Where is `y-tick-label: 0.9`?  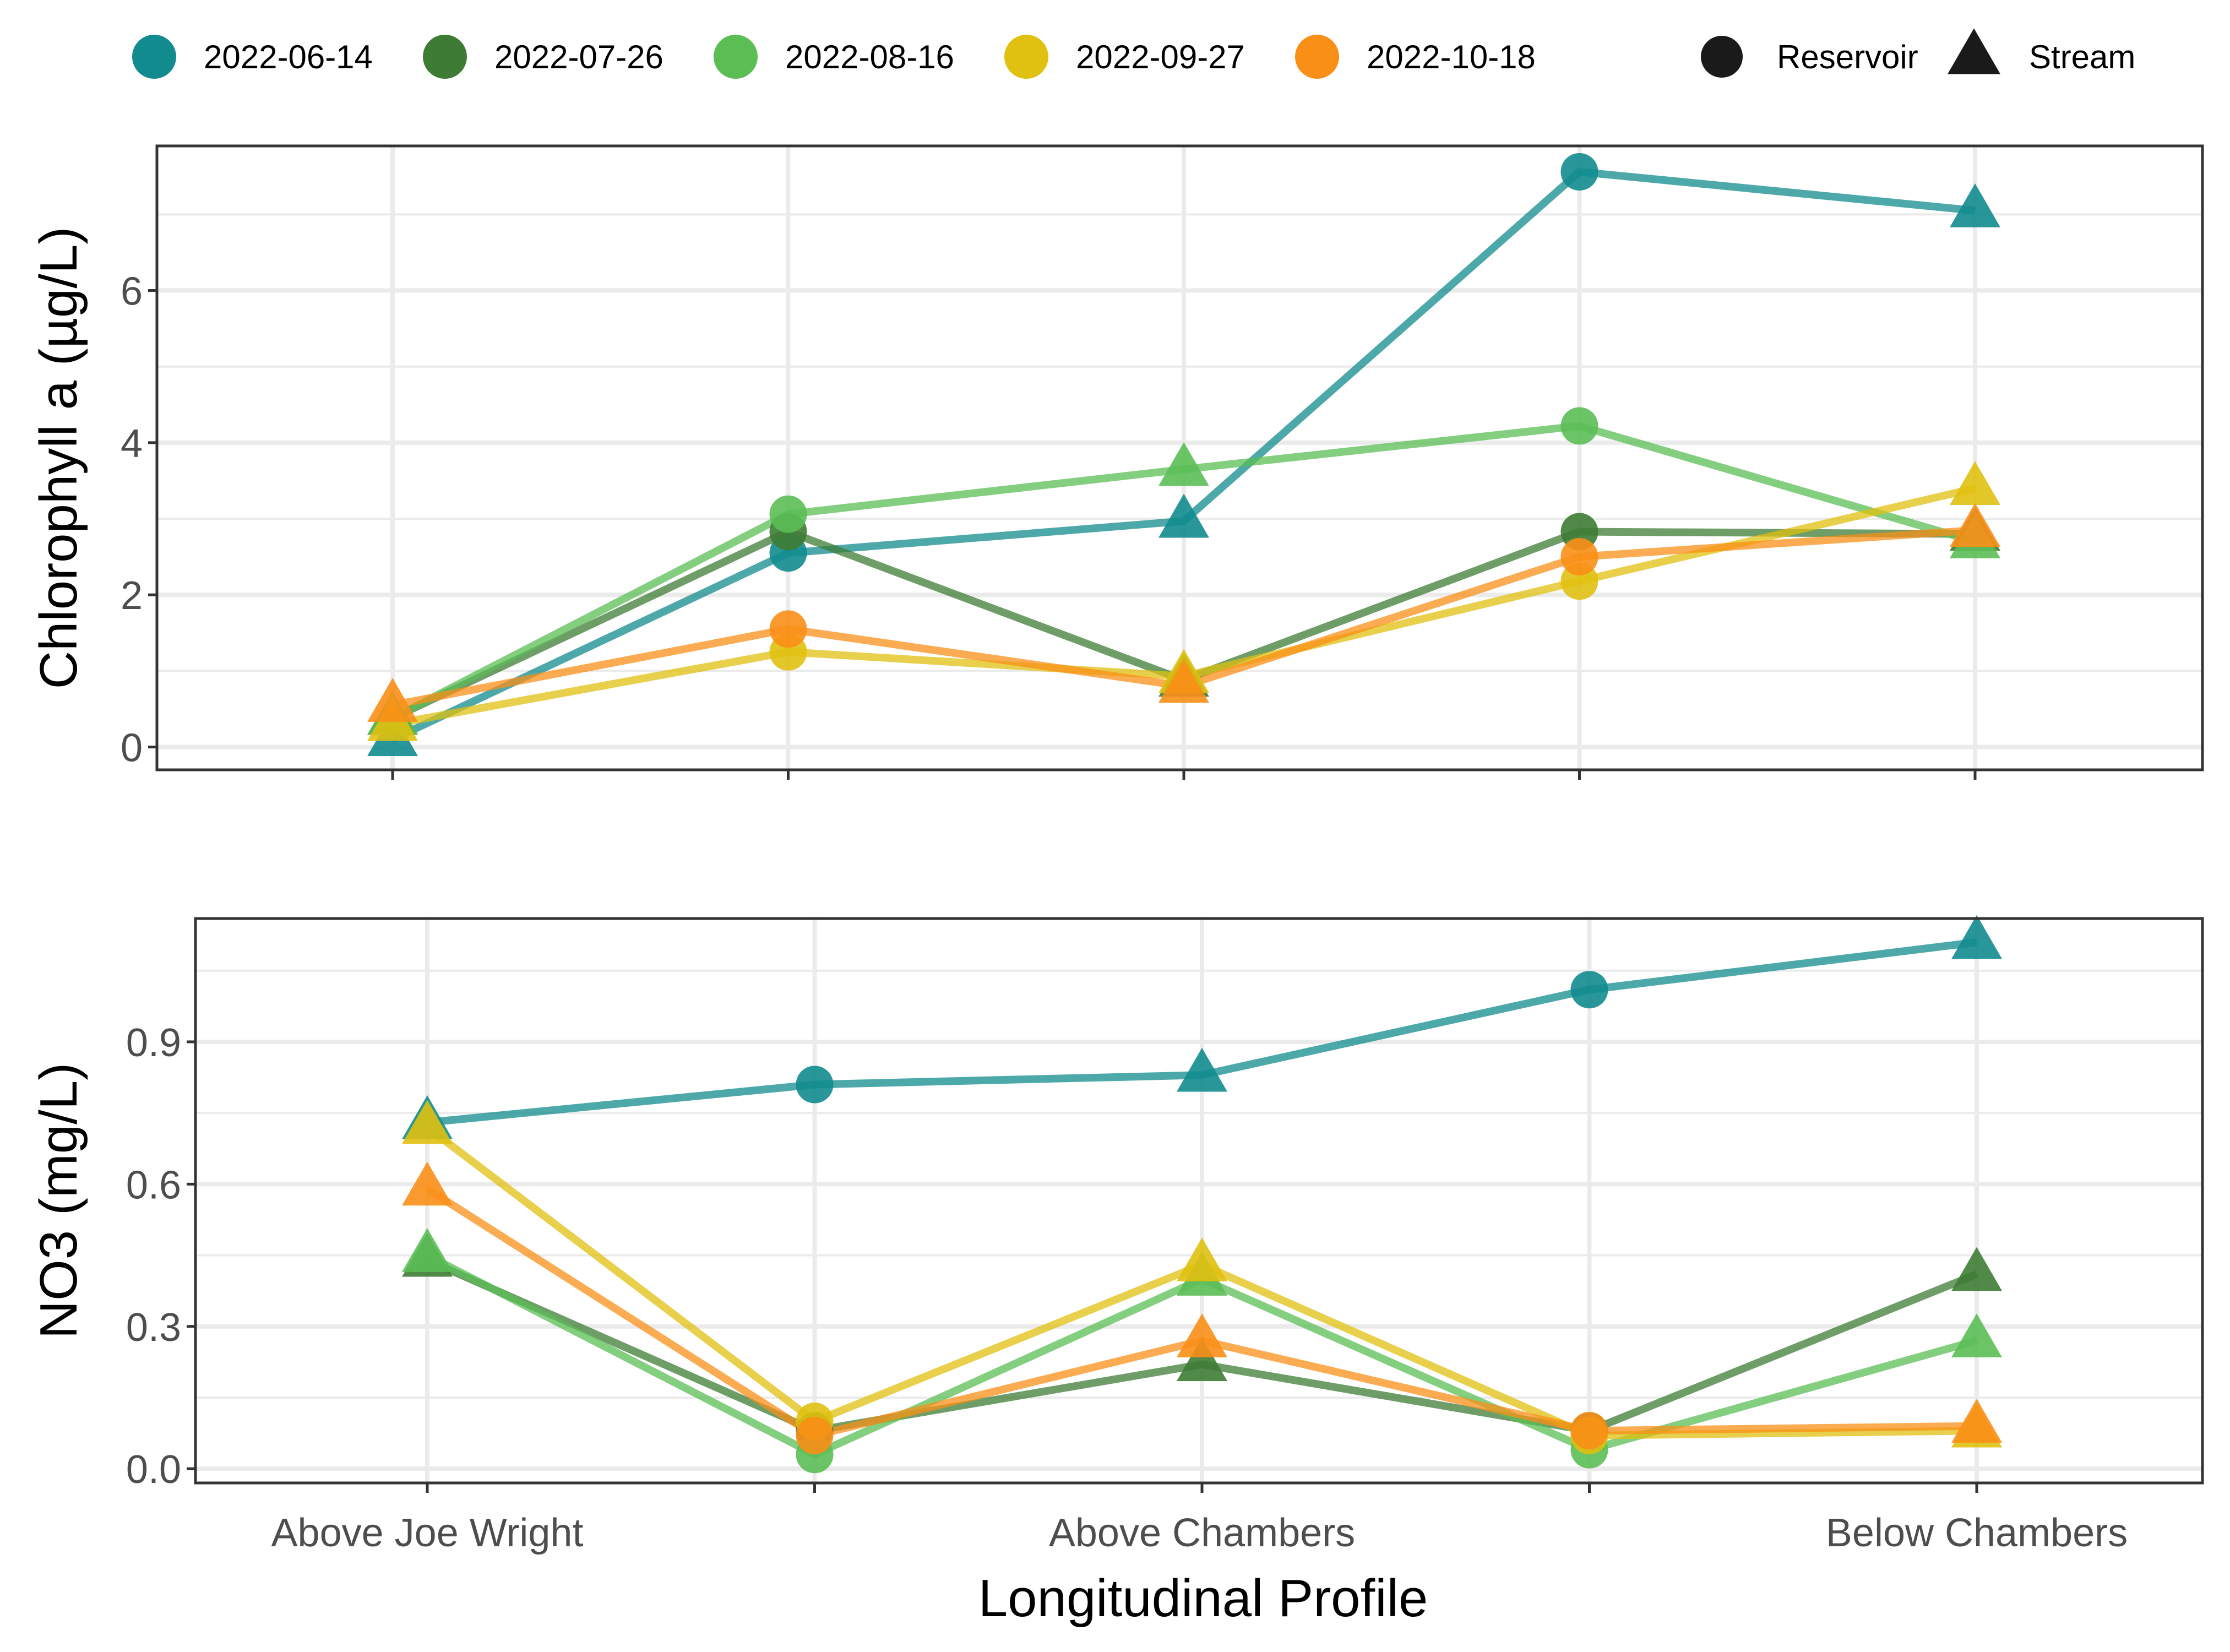
y-tick-label: 0.9 is located at coordinates (153, 1043).